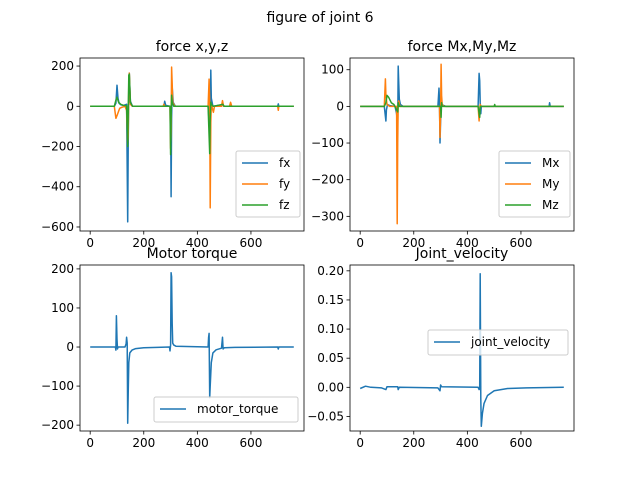  I want to click on y-tick-label: 0.10, so click(330, 329).